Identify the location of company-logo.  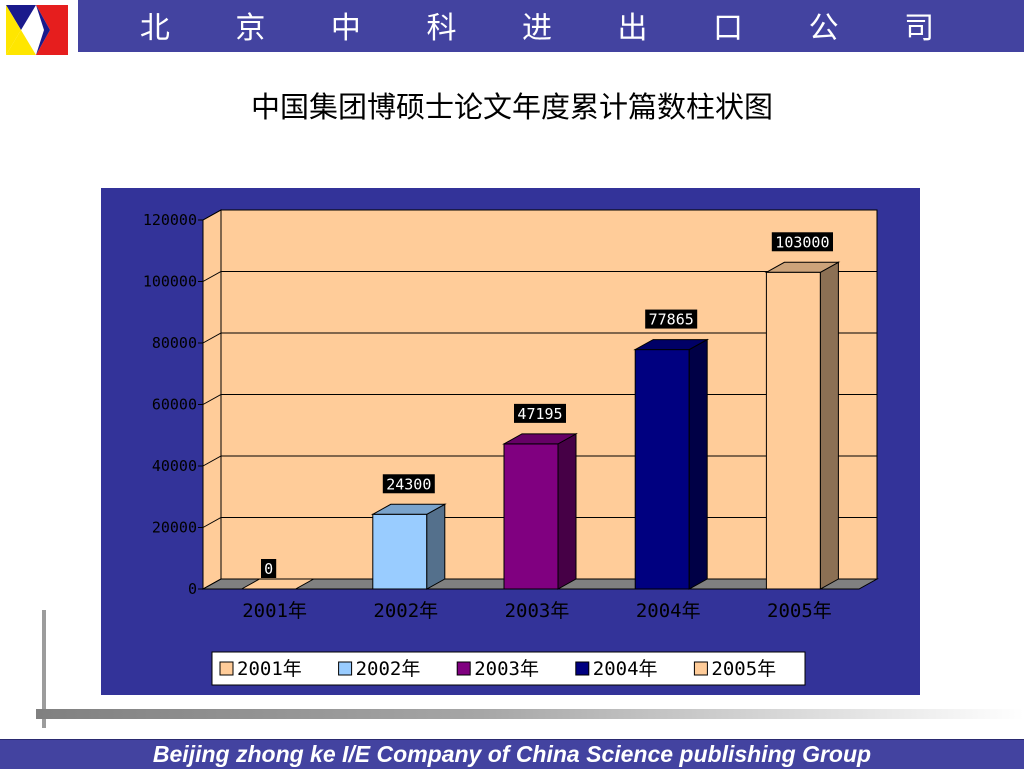
(37, 30).